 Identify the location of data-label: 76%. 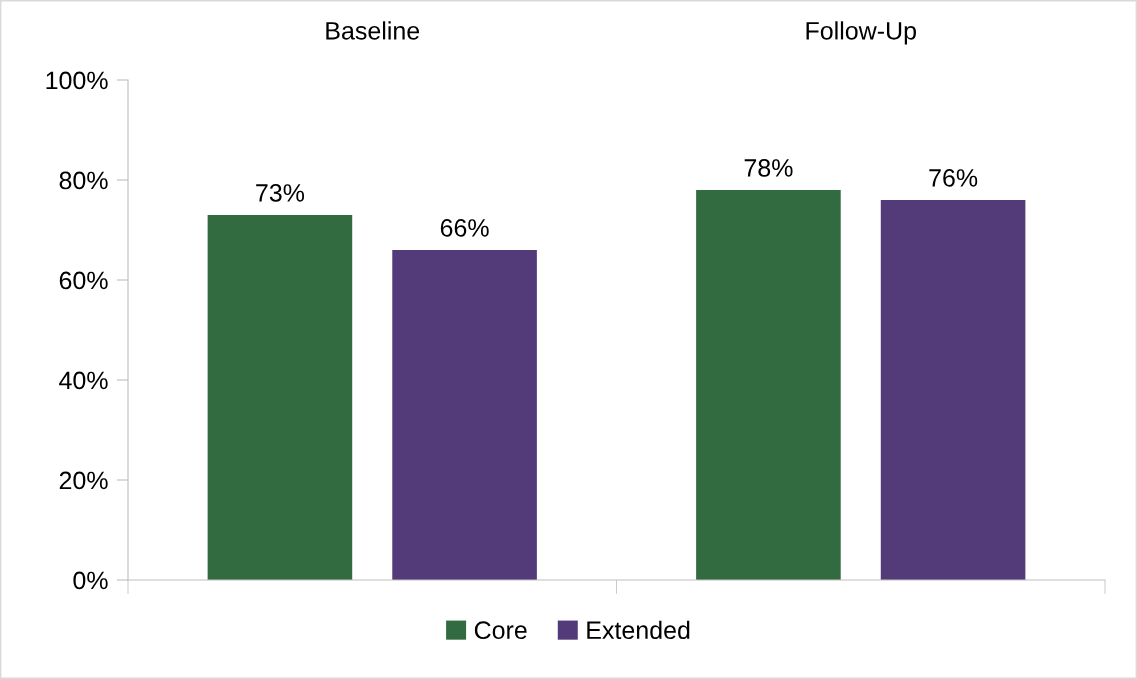
(953, 178).